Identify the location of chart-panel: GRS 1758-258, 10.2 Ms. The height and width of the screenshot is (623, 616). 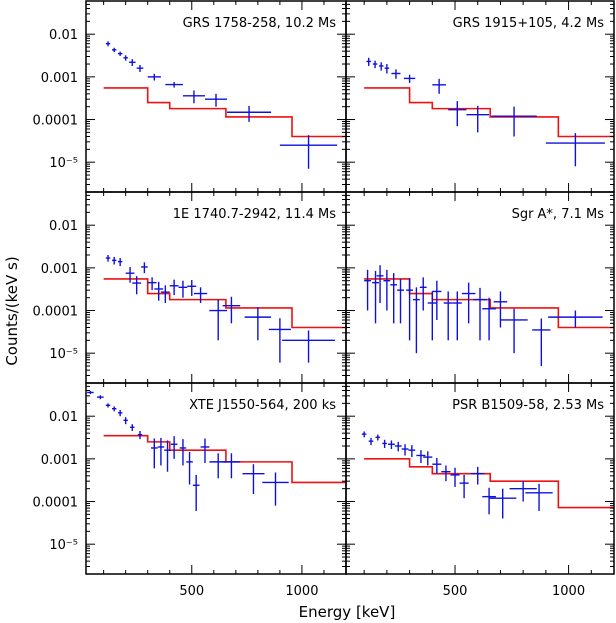
(216, 96).